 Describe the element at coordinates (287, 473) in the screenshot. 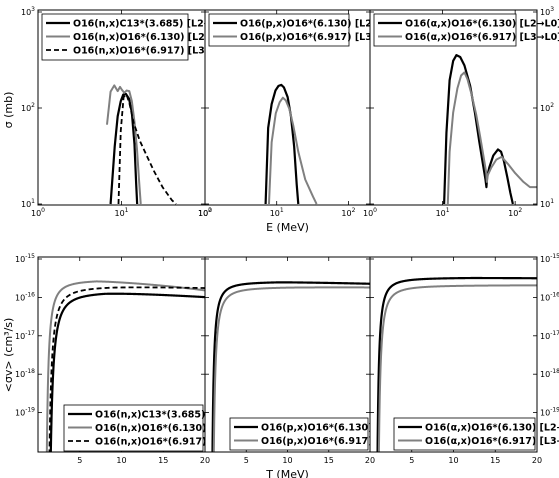

I see `x-axis-label: T (MeV)` at that location.